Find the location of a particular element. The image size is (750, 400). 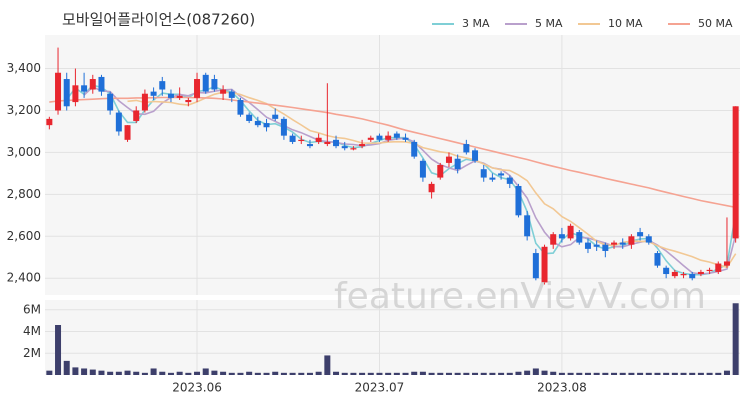

y-tick-label: 6M is located at coordinates (32, 309).